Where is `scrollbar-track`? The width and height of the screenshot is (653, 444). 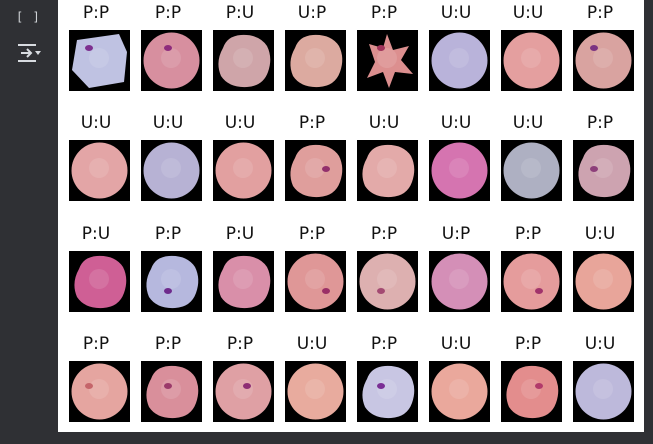
scrollbar-track is located at coordinates (648, 222).